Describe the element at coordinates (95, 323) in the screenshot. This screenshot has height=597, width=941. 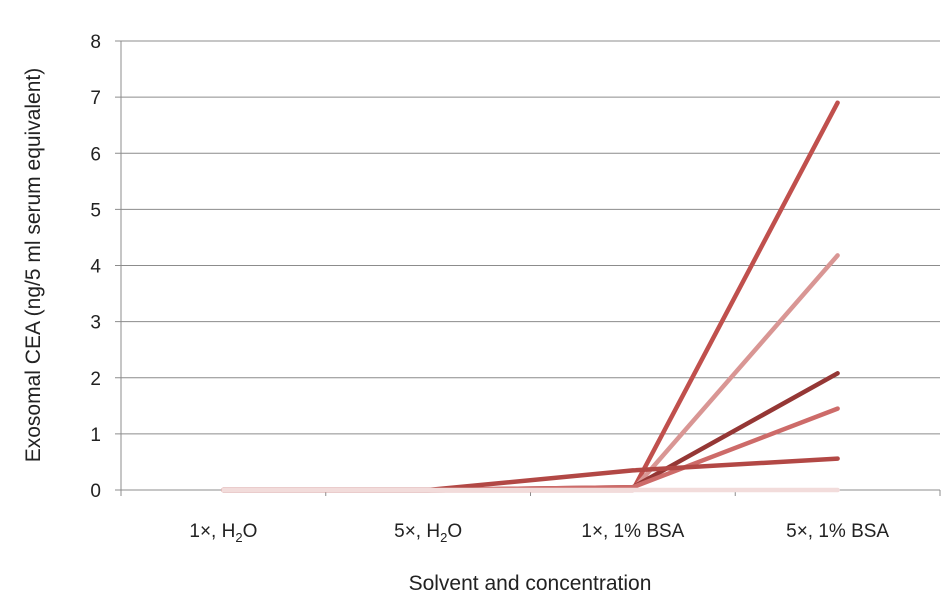
I see `y-tick-label: 3` at that location.